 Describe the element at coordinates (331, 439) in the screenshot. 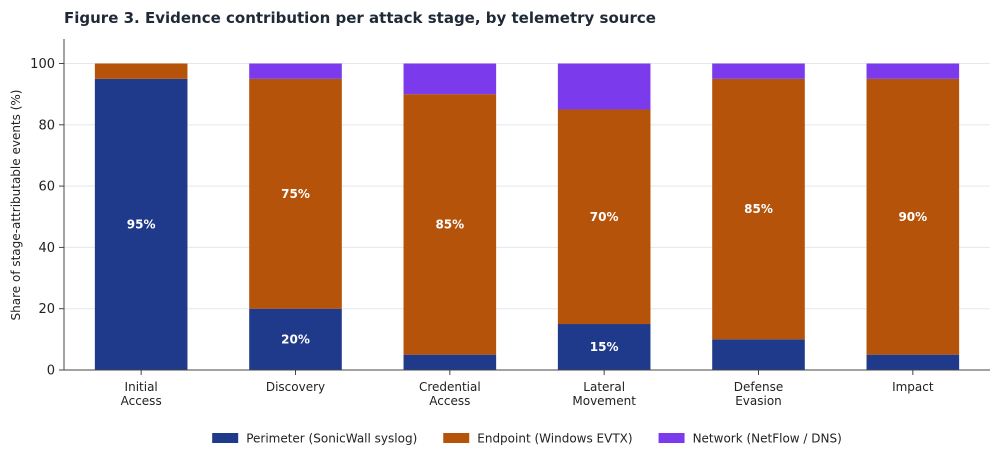

I see `legend-label: Perimeter (SonicWall syslog)` at that location.